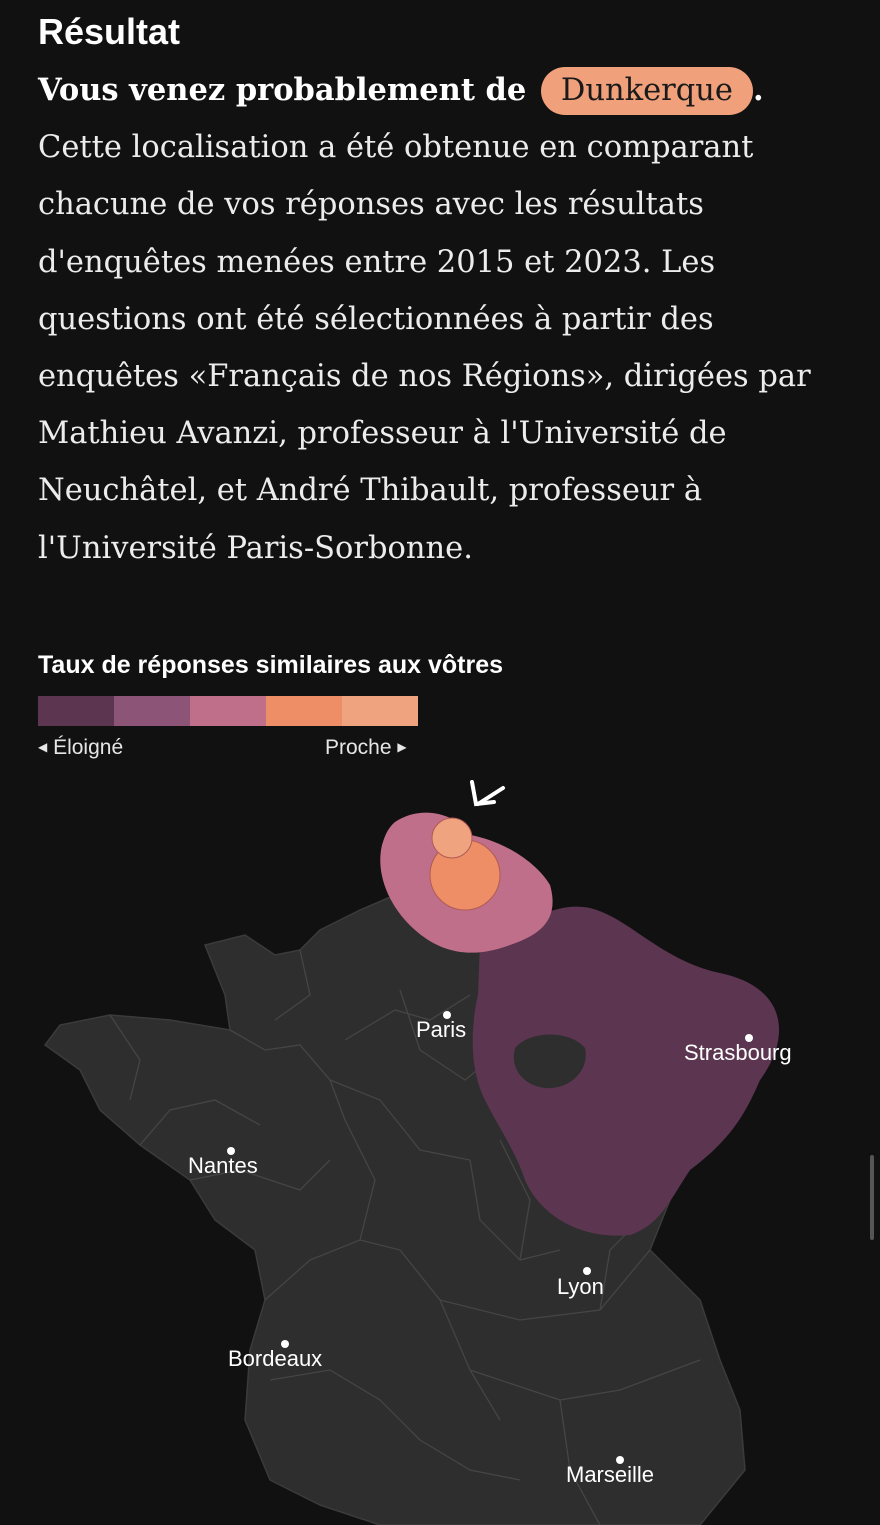 The width and height of the screenshot is (880, 1525). I want to click on city-marker-strasbourg: Strasbourg, so click(738, 1049).